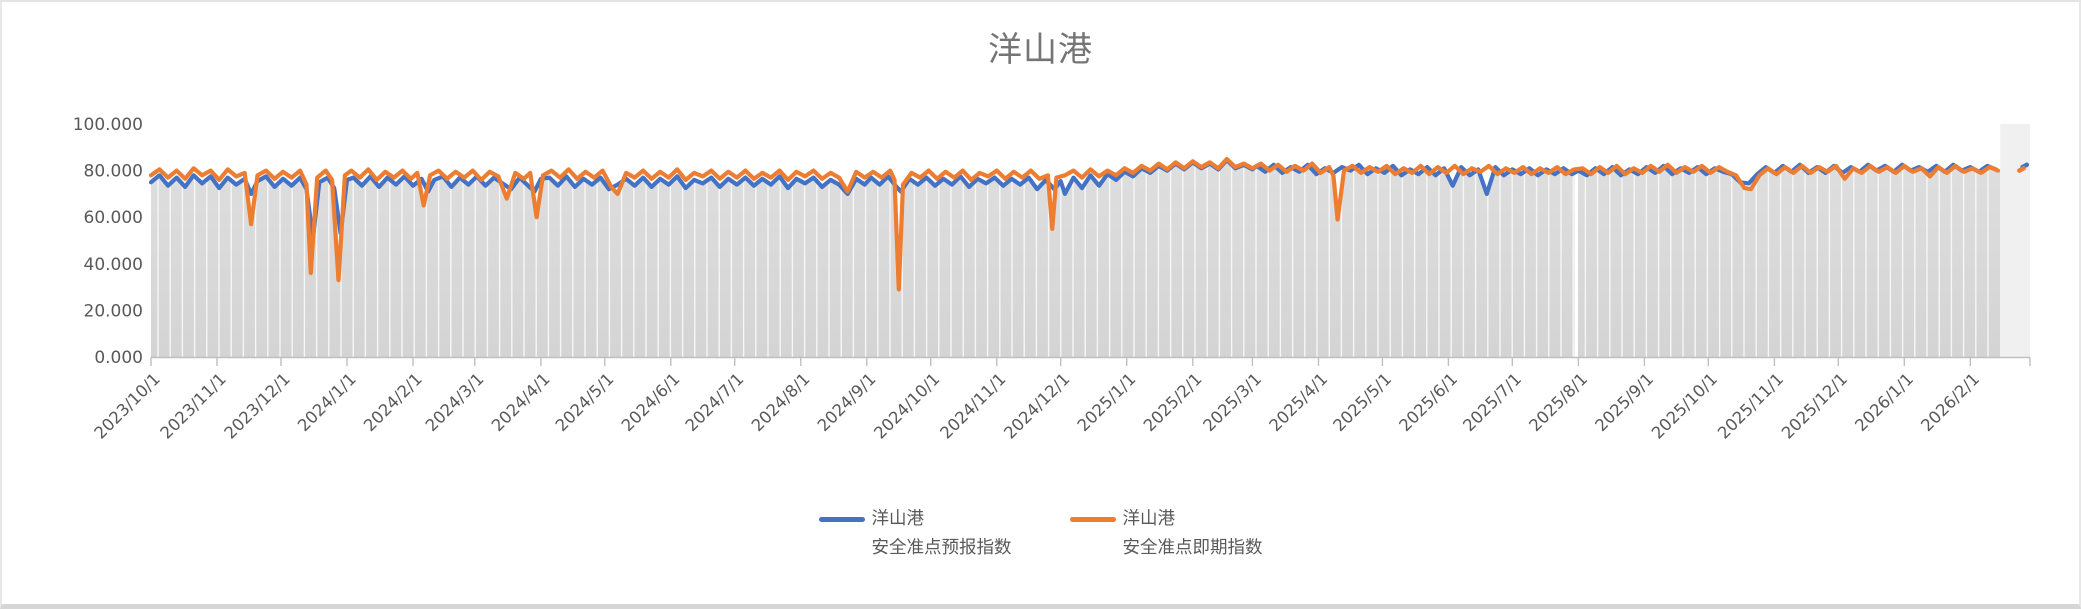 The height and width of the screenshot is (609, 2081). Describe the element at coordinates (118, 358) in the screenshot. I see `y-axis-label: 0.000` at that location.